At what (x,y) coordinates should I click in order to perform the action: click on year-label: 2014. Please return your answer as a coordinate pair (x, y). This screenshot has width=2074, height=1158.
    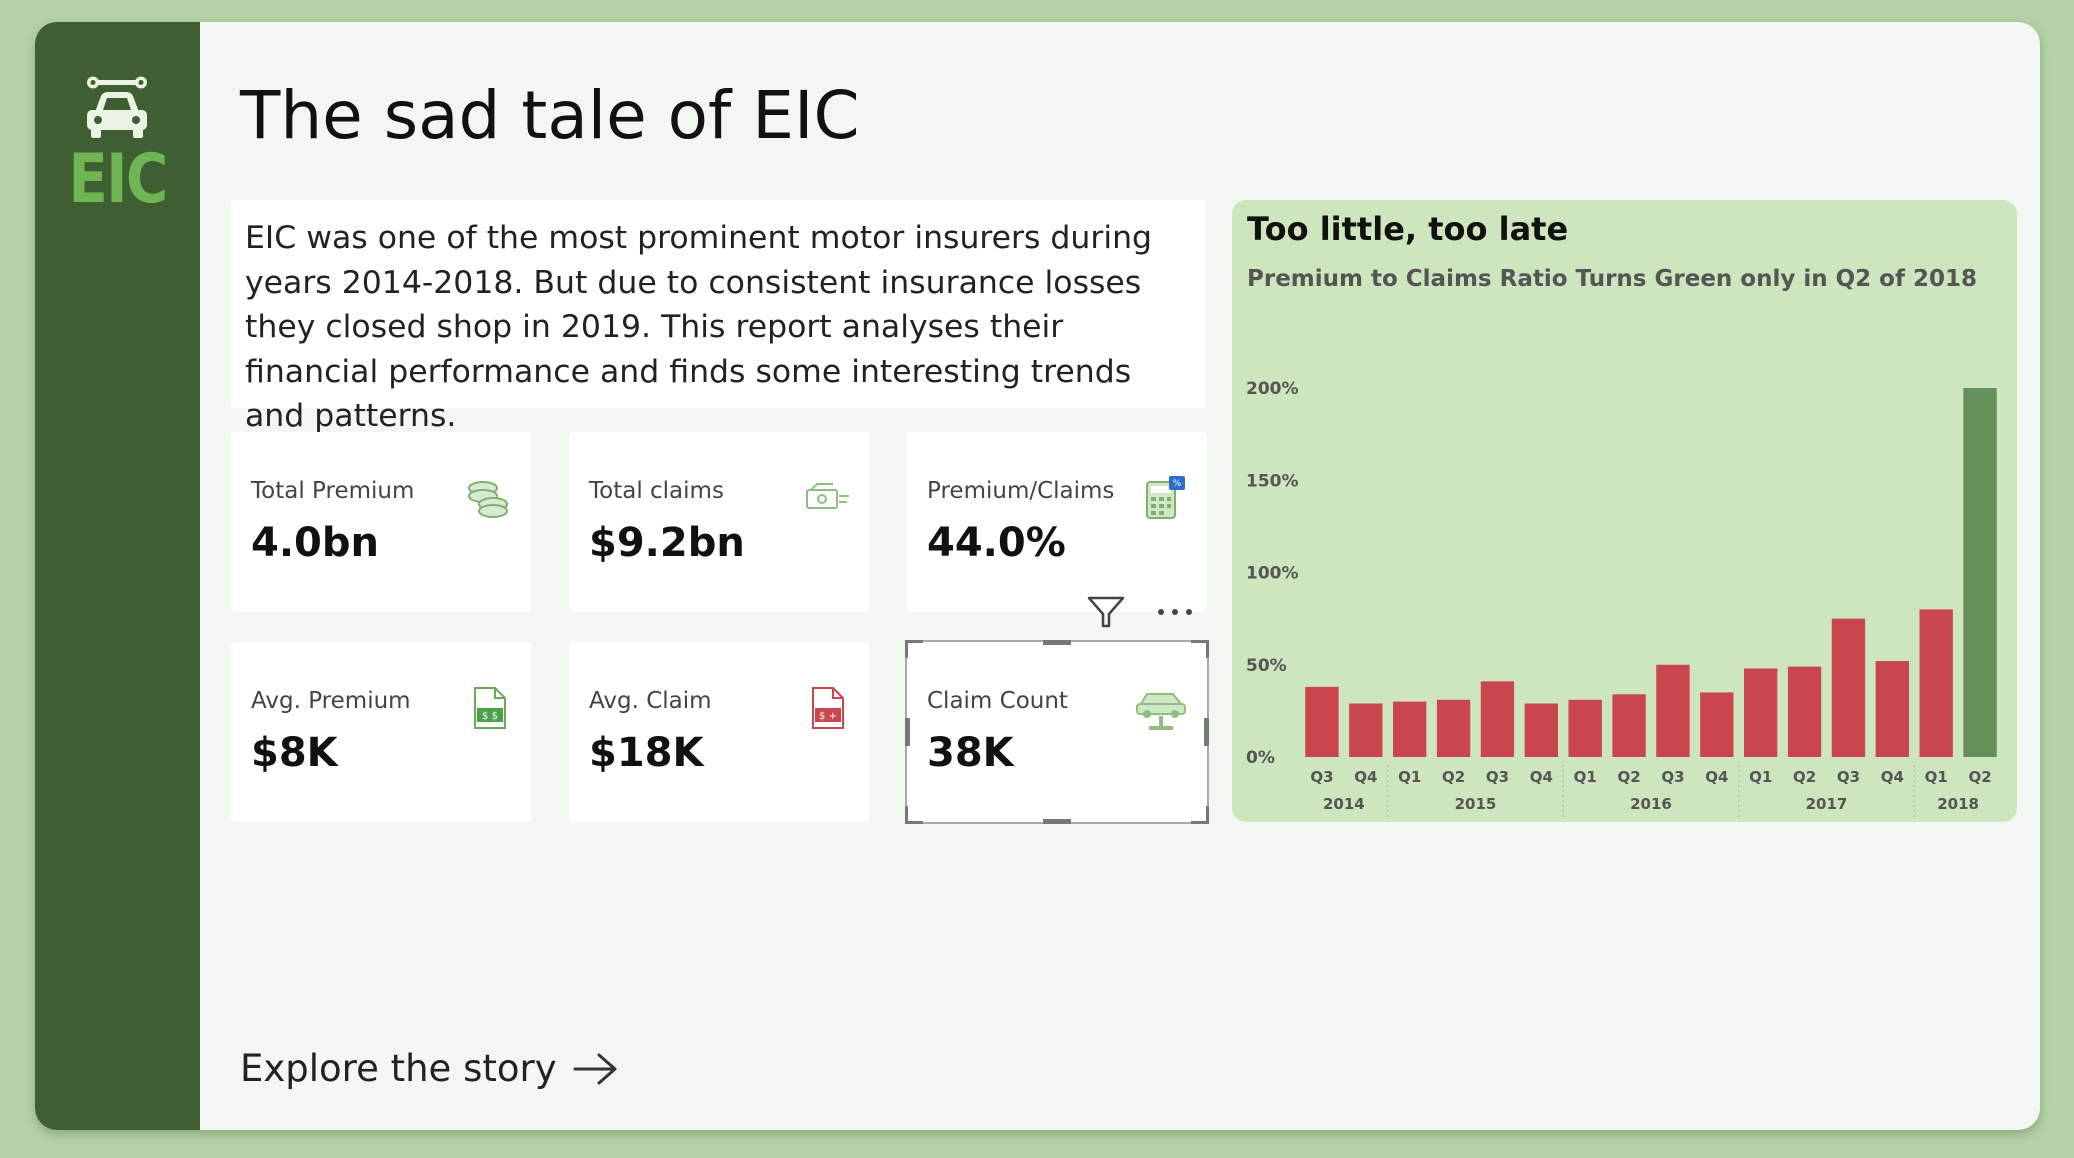
    Looking at the image, I should click on (1344, 804).